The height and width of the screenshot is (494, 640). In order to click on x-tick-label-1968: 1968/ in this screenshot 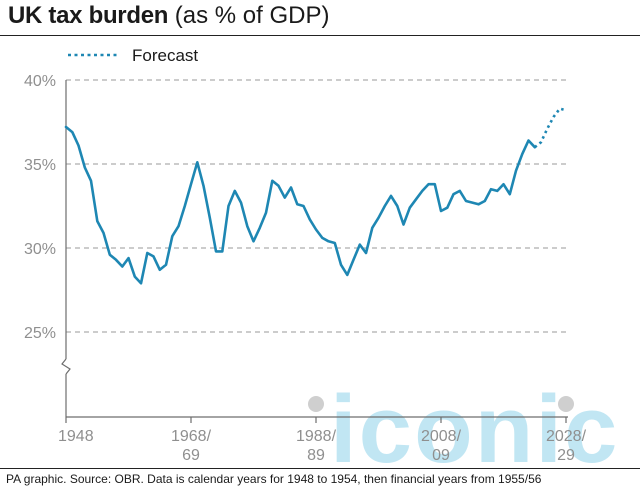, I will do `click(191, 436)`.